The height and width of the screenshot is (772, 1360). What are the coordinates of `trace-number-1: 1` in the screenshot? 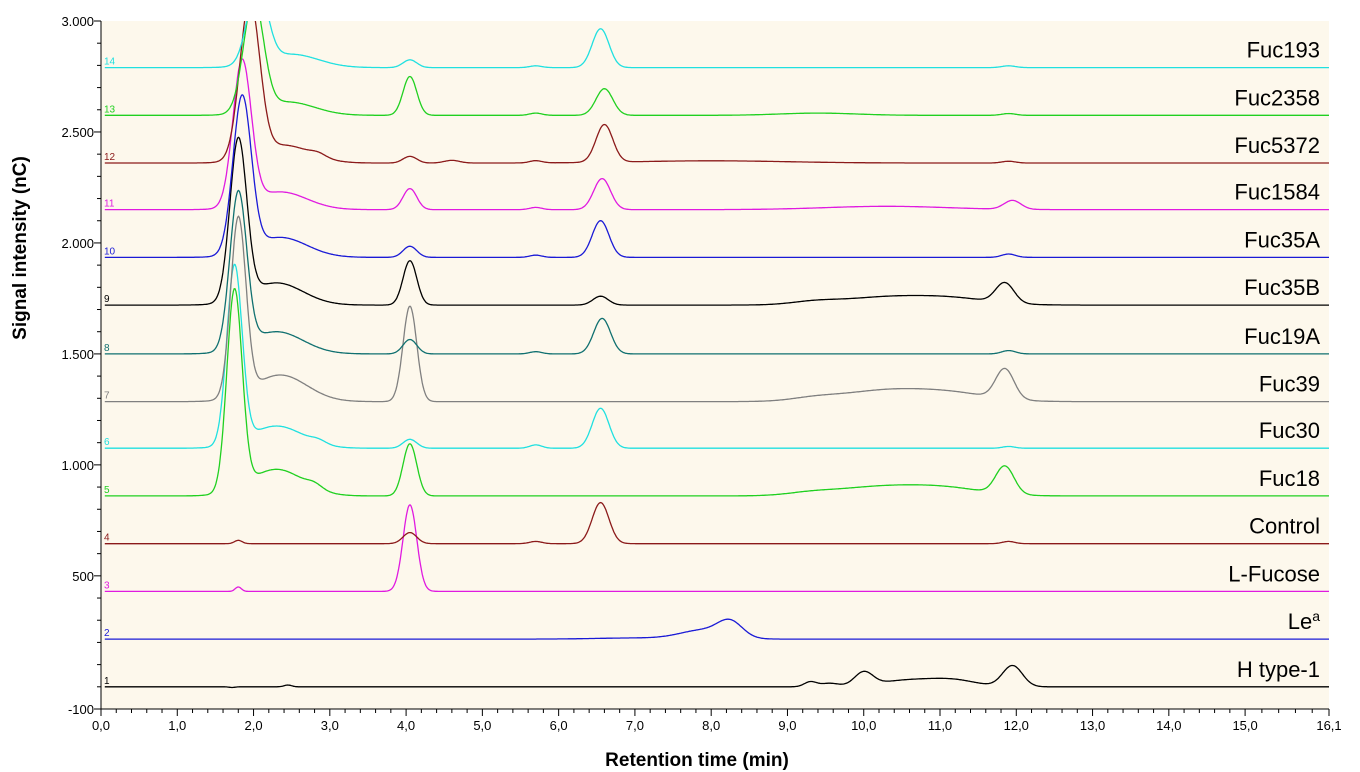 It's located at (107, 681).